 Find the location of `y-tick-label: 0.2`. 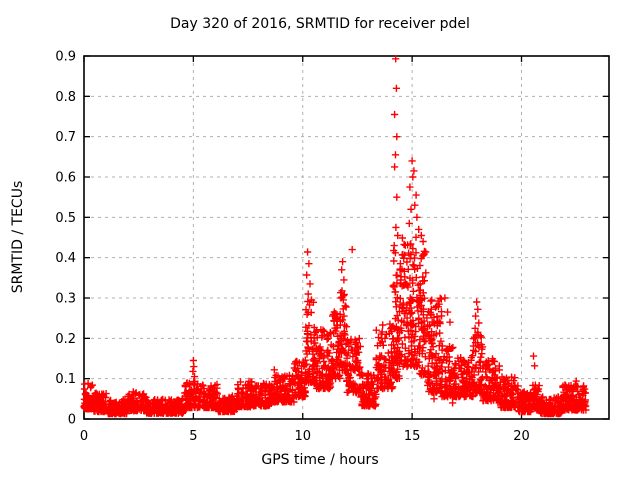

y-tick-label: 0.2 is located at coordinates (65, 339).